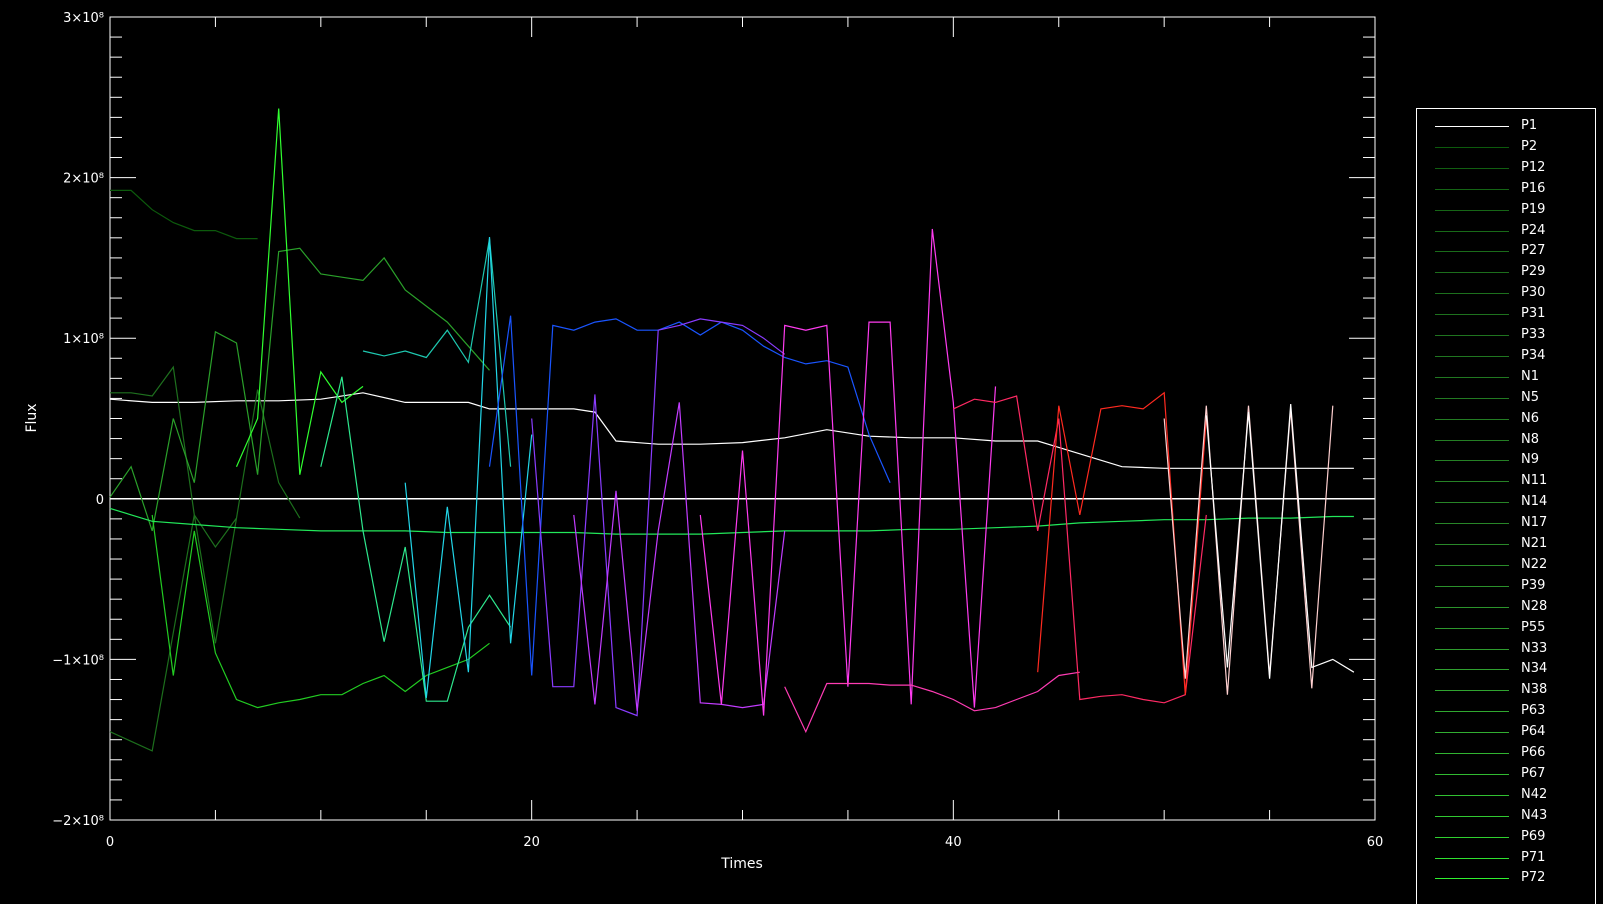 The image size is (1603, 904). Describe the element at coordinates (437, 352) in the screenshot. I see `series-line-n5` at that location.